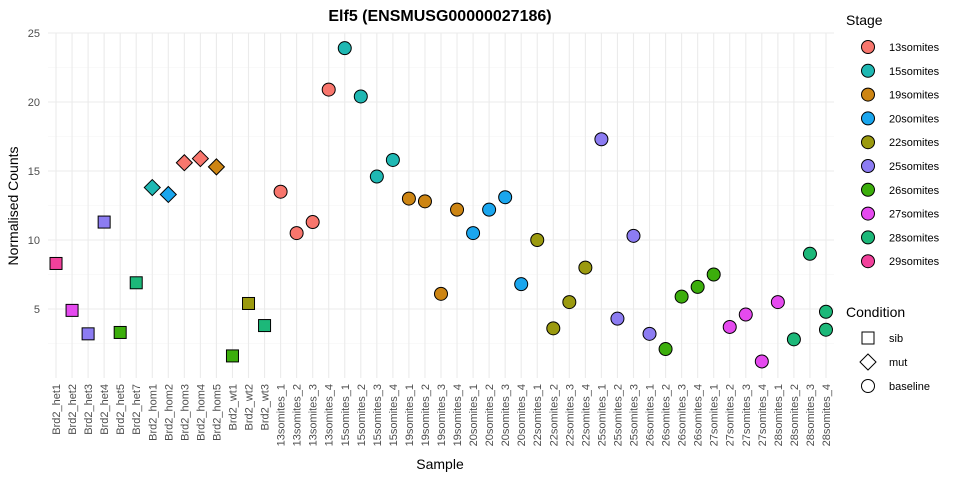 The image size is (960, 480). Describe the element at coordinates (169, 412) in the screenshot. I see `x-tick-label: Brd2_hom2` at that location.